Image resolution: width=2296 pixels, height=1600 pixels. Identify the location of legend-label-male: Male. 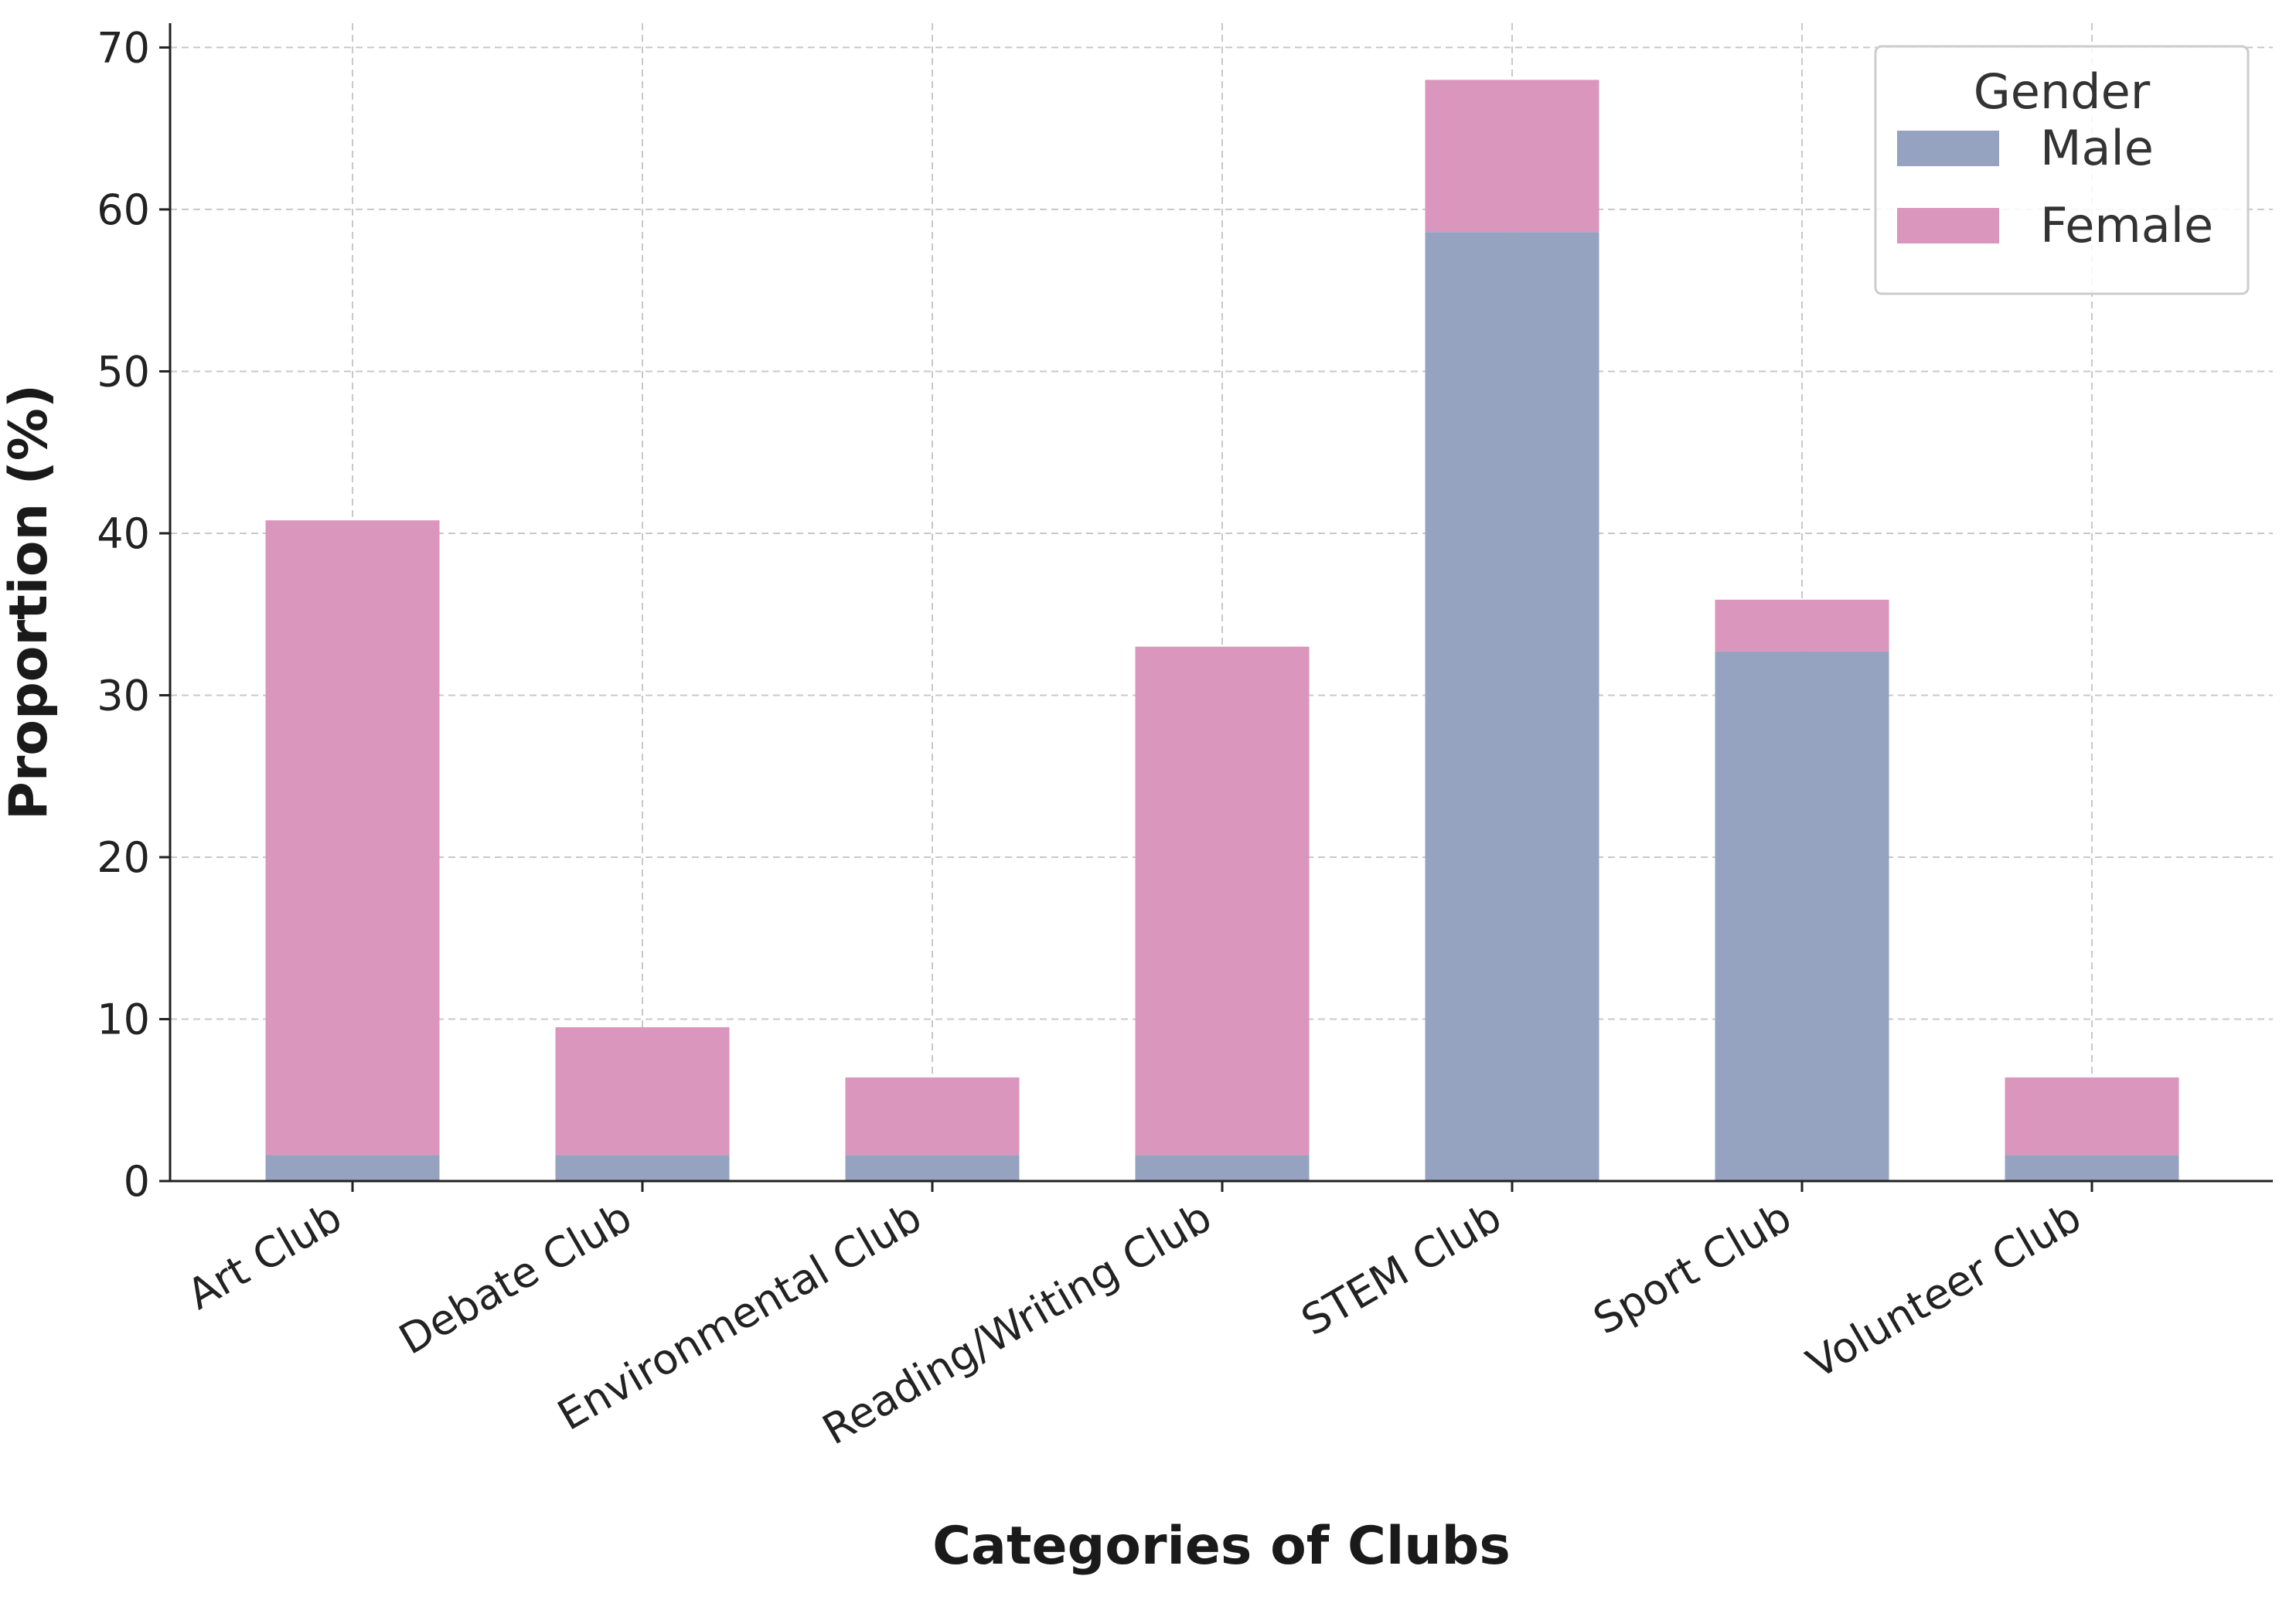
(2097, 148).